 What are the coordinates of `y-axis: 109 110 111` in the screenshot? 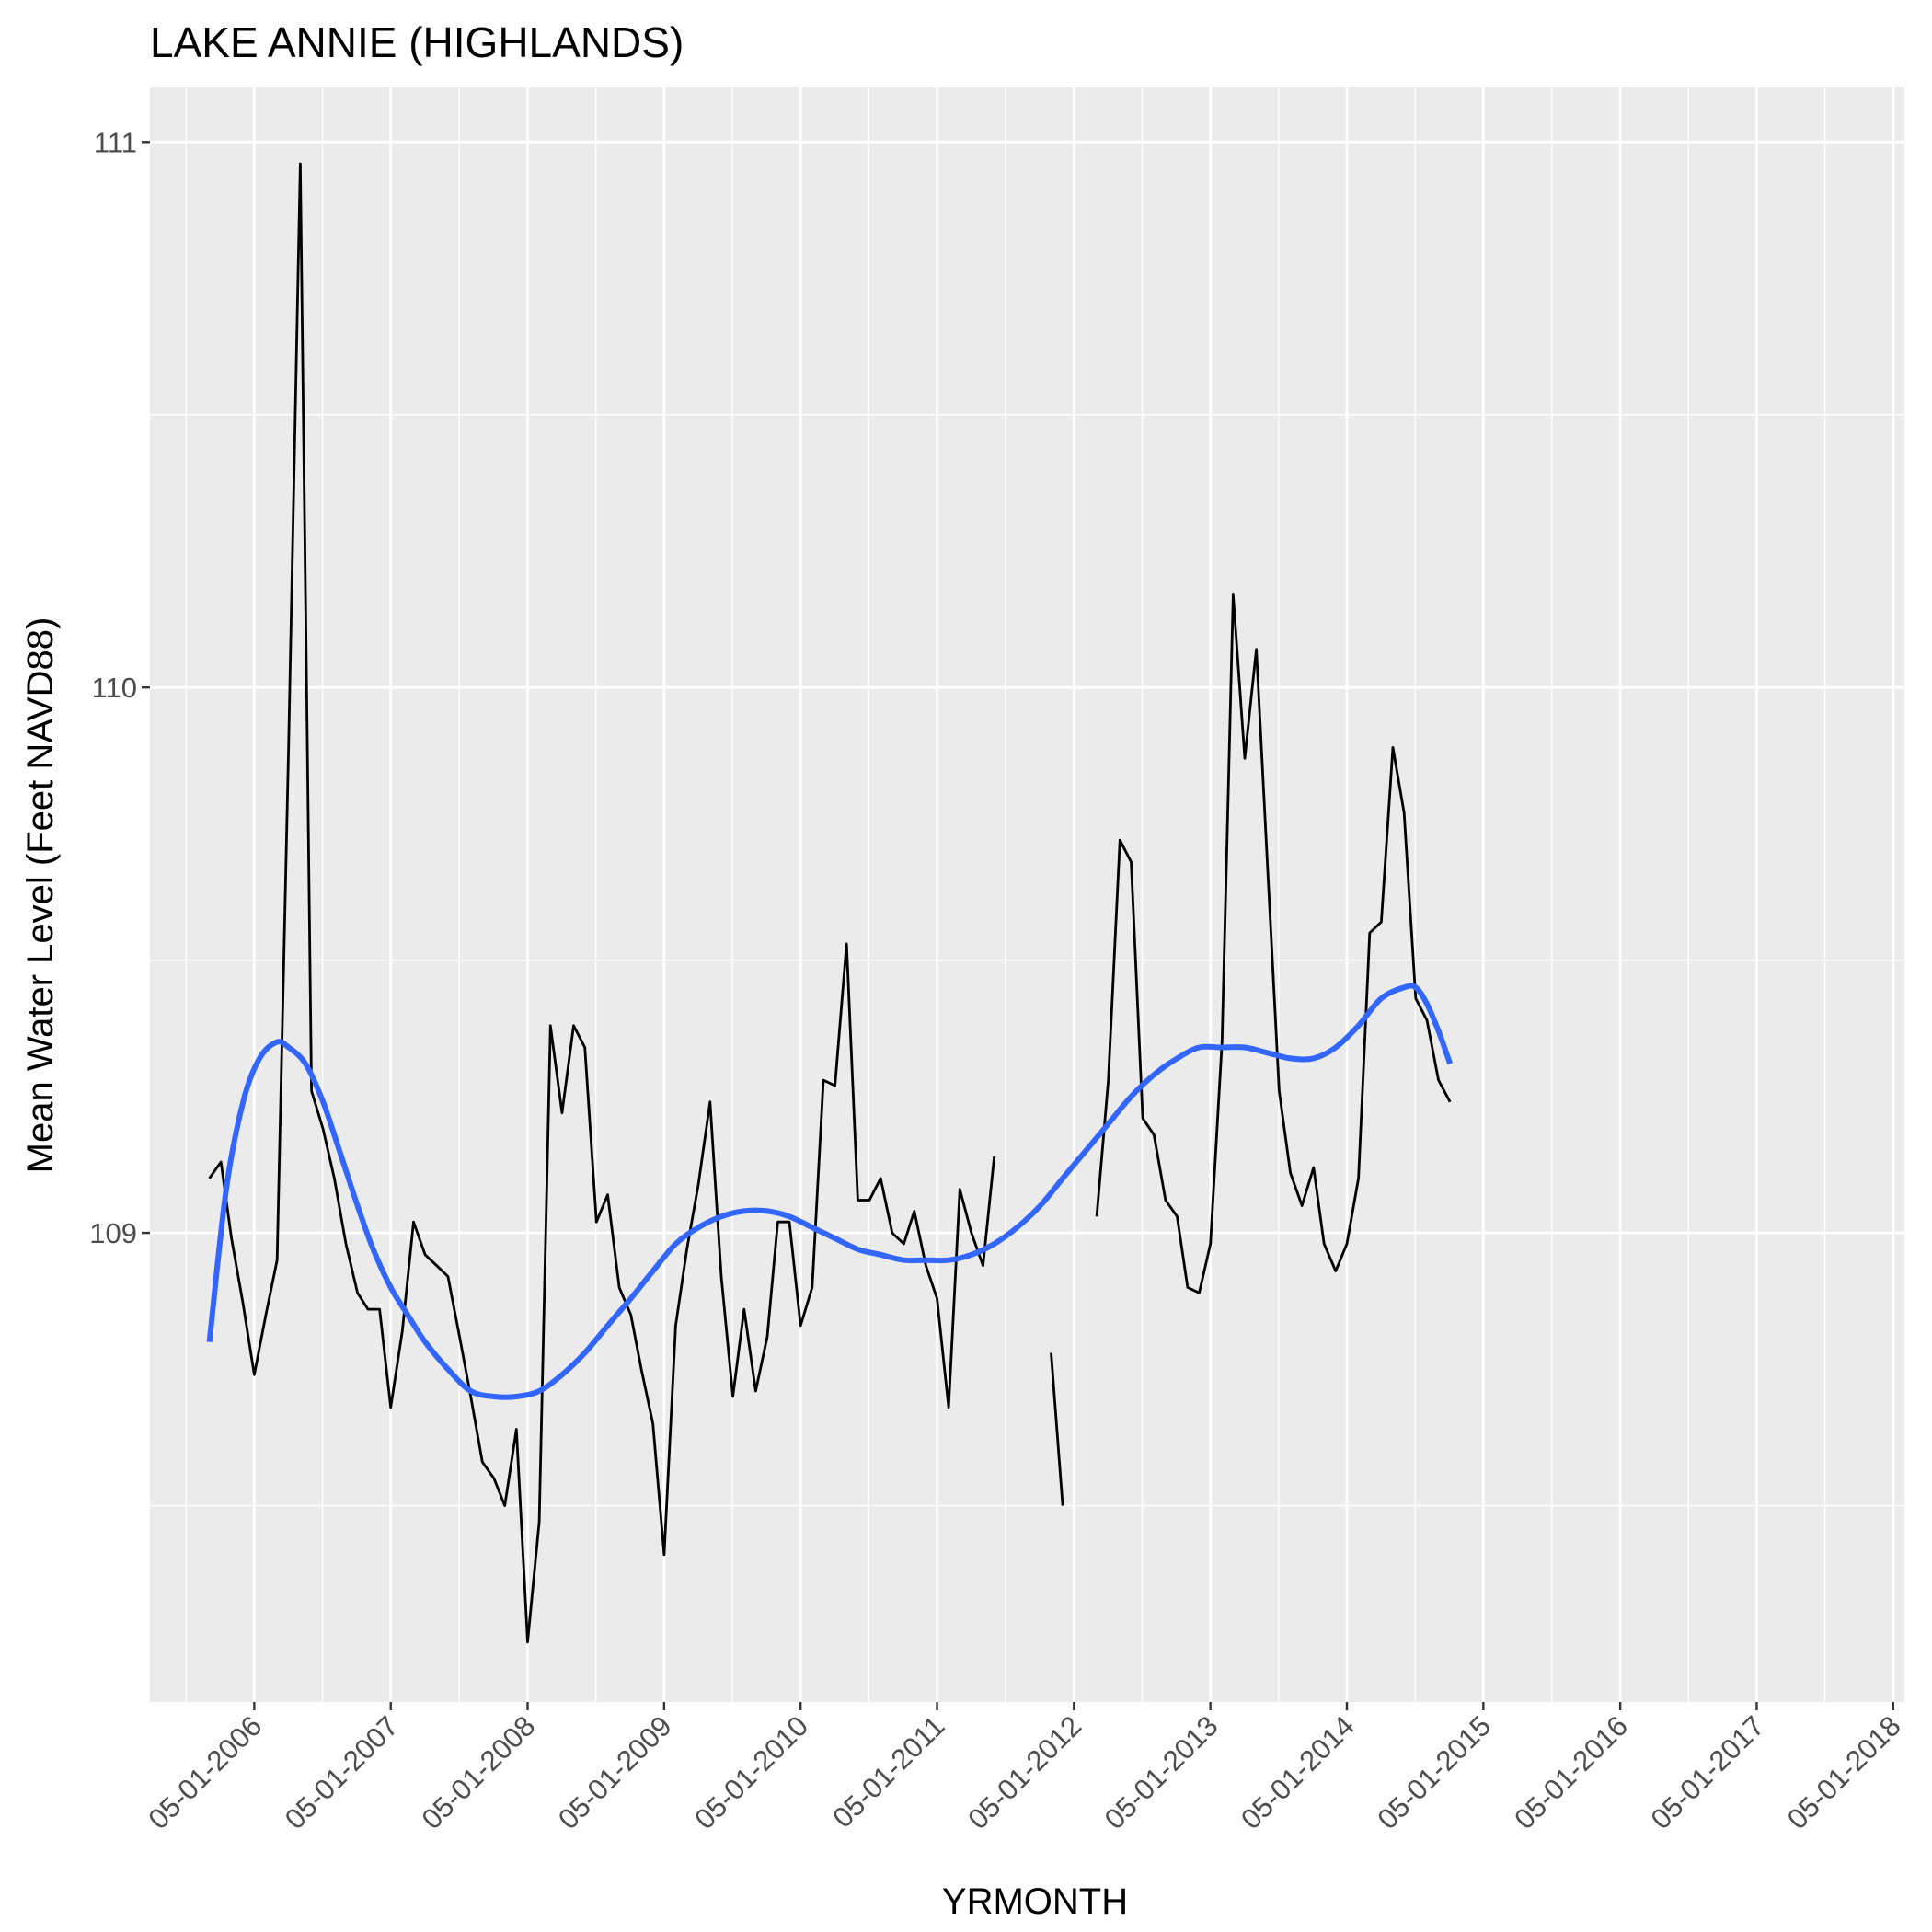 It's located at (120, 687).